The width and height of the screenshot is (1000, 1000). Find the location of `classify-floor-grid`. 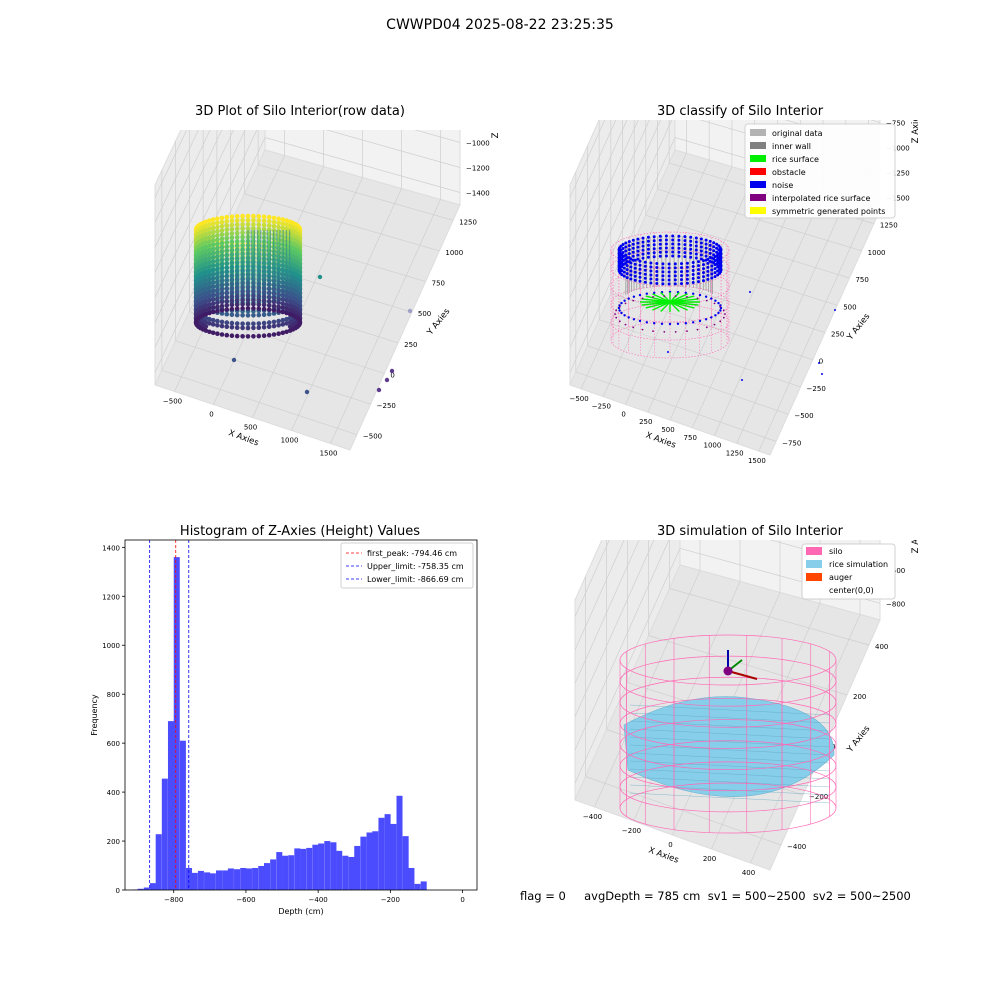

classify-floor-grid is located at coordinates (676, 406).